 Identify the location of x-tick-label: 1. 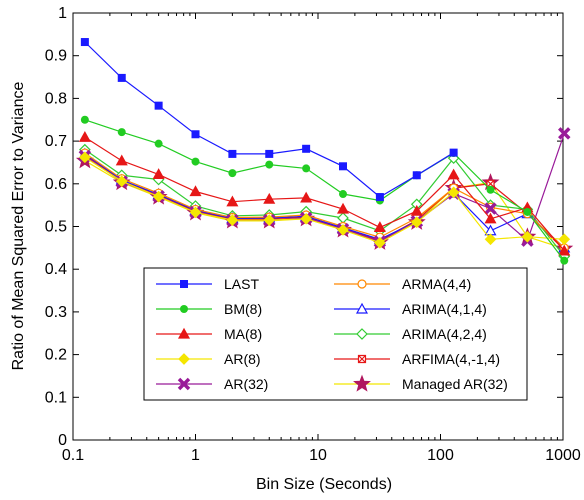
(195, 455).